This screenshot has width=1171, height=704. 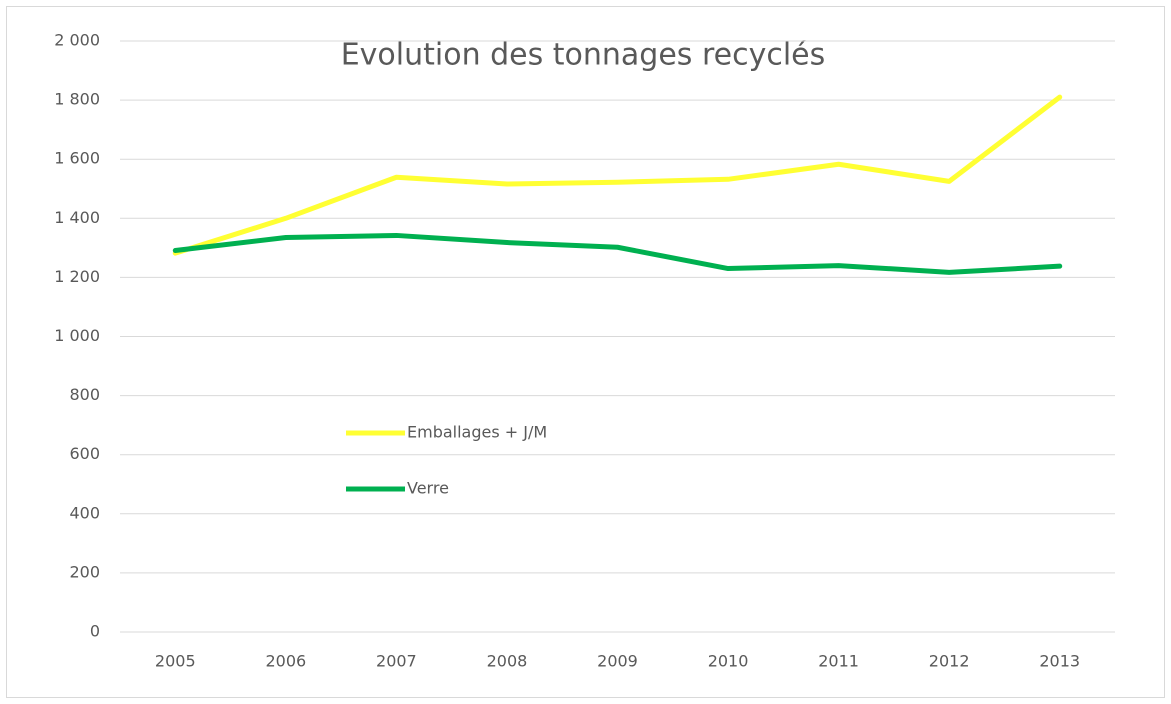 I want to click on y-tick-label: 600, so click(x=84, y=453).